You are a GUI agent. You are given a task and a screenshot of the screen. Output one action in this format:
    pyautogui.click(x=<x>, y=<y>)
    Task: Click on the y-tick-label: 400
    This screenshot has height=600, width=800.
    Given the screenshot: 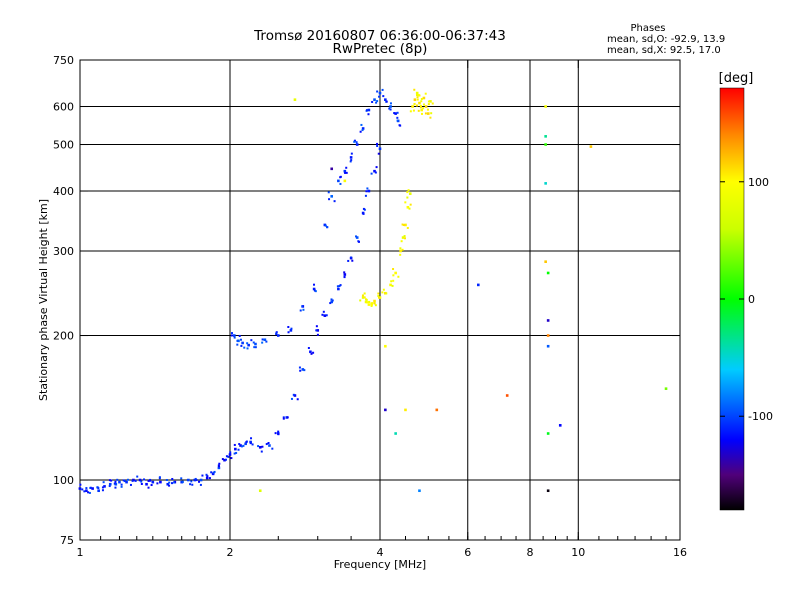 What is the action you would take?
    pyautogui.click(x=63, y=191)
    